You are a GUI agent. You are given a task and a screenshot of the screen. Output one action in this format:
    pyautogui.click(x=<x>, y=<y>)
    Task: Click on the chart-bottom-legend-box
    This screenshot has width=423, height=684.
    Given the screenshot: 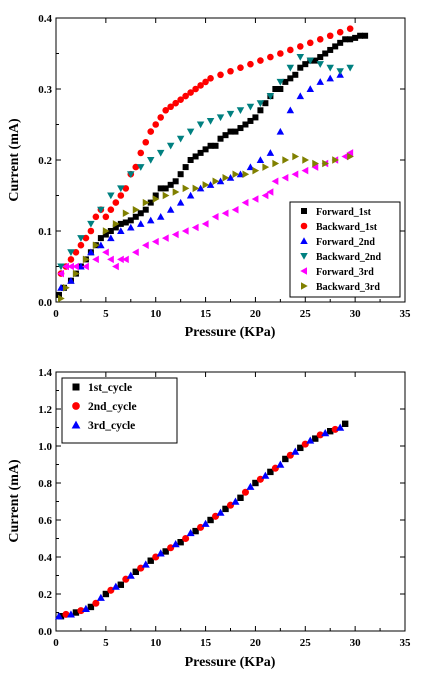 What is the action you would take?
    pyautogui.click(x=119, y=410)
    